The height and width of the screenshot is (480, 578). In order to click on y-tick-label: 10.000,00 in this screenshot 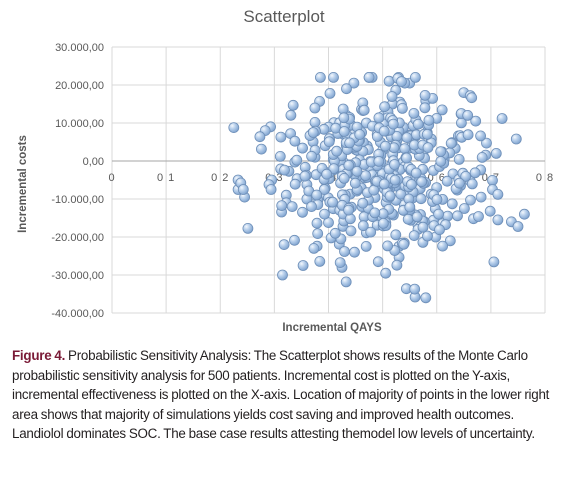, I will do `click(79, 124)`.